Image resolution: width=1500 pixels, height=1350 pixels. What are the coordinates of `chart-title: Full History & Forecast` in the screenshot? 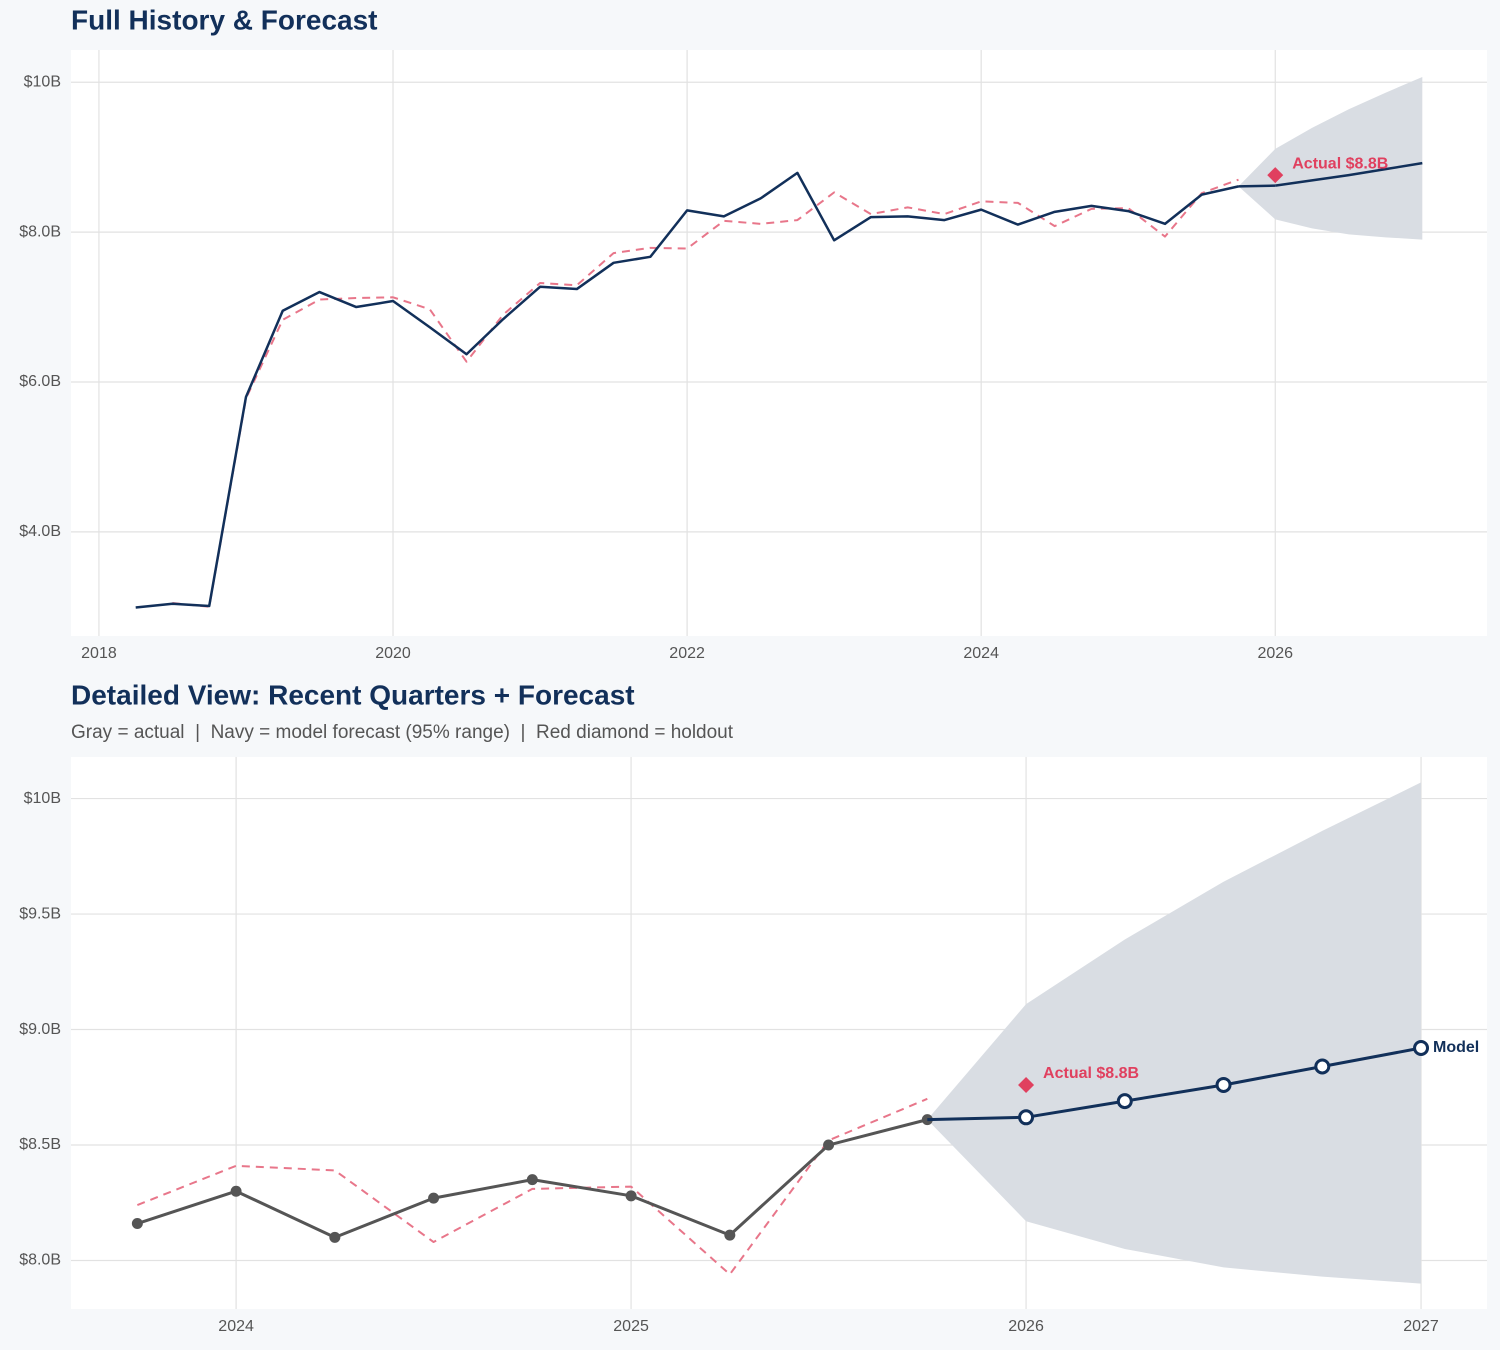 It's located at (224, 19).